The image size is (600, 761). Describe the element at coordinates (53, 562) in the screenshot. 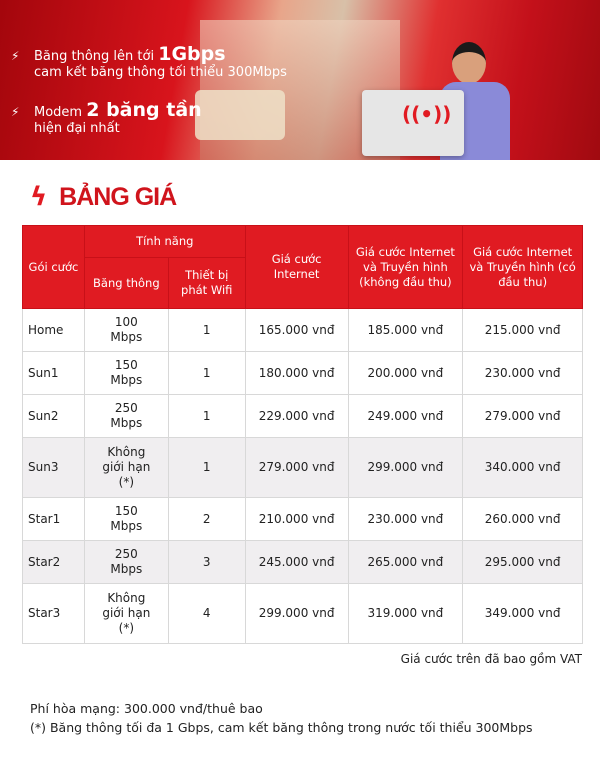

I see `cell-package: Star2` at that location.